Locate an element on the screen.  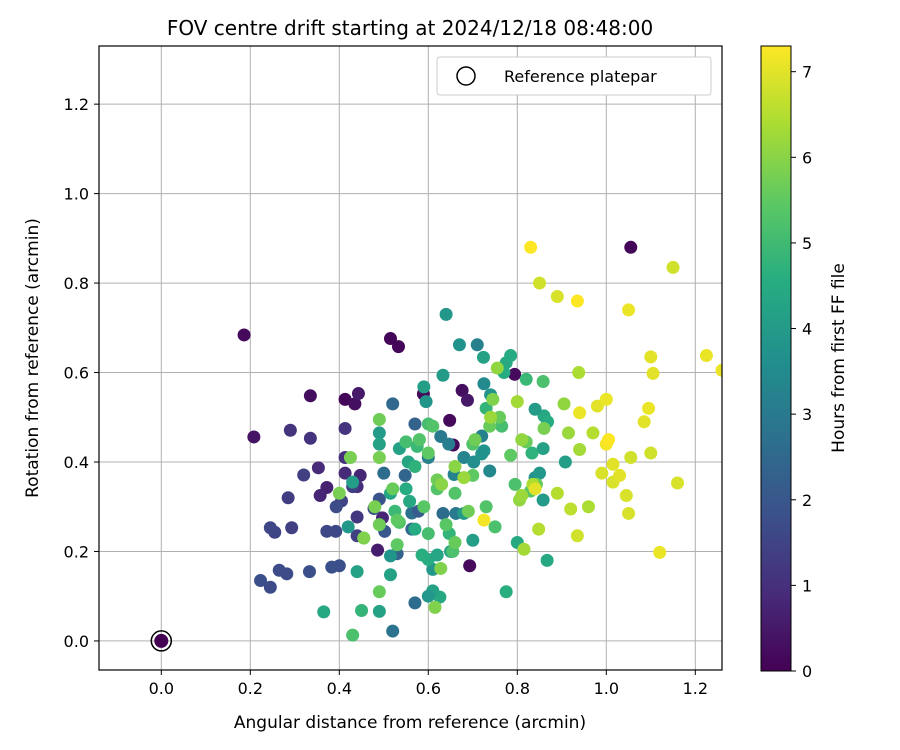
colorbar-tick-label: 4 is located at coordinates (807, 329).